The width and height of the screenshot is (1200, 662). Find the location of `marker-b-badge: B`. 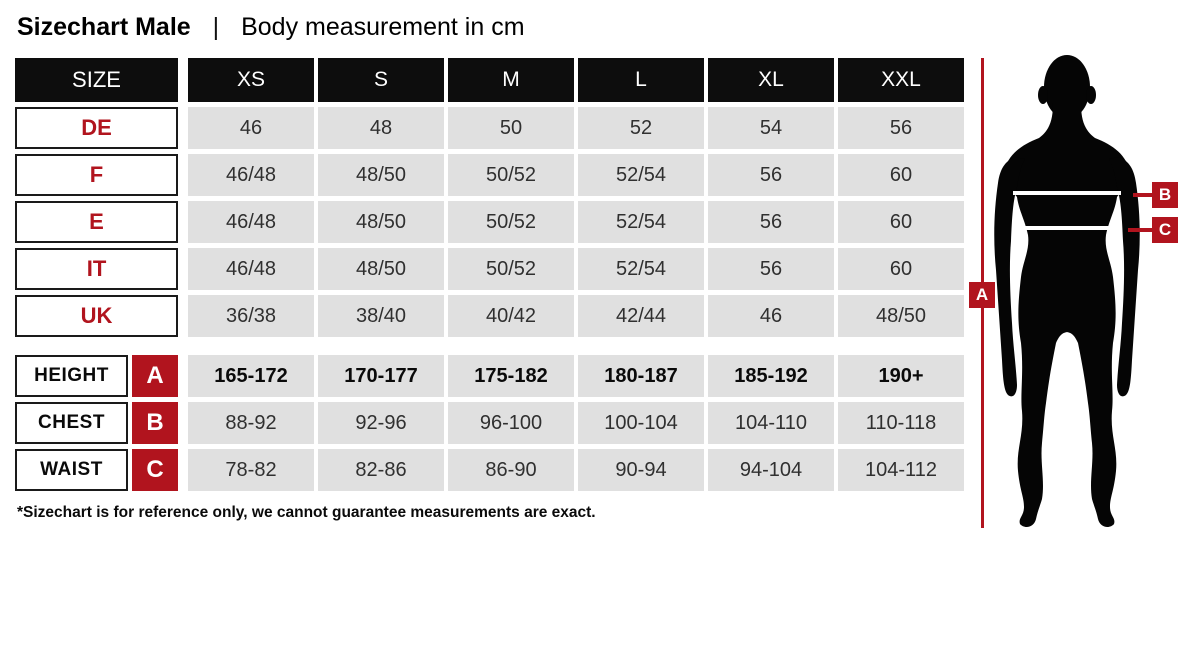

marker-b-badge: B is located at coordinates (155, 423).